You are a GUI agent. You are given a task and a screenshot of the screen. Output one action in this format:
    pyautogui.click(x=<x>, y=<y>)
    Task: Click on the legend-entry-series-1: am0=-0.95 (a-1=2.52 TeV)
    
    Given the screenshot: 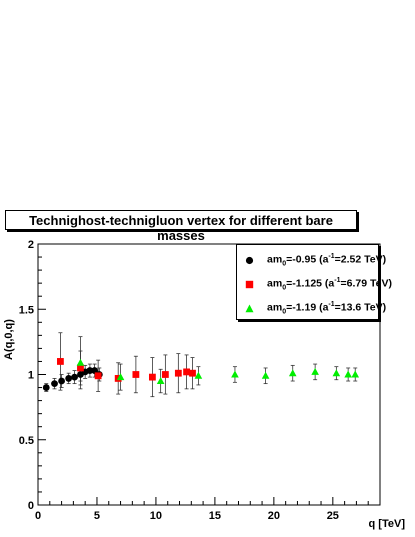 What is the action you would take?
    pyautogui.click(x=311, y=260)
    